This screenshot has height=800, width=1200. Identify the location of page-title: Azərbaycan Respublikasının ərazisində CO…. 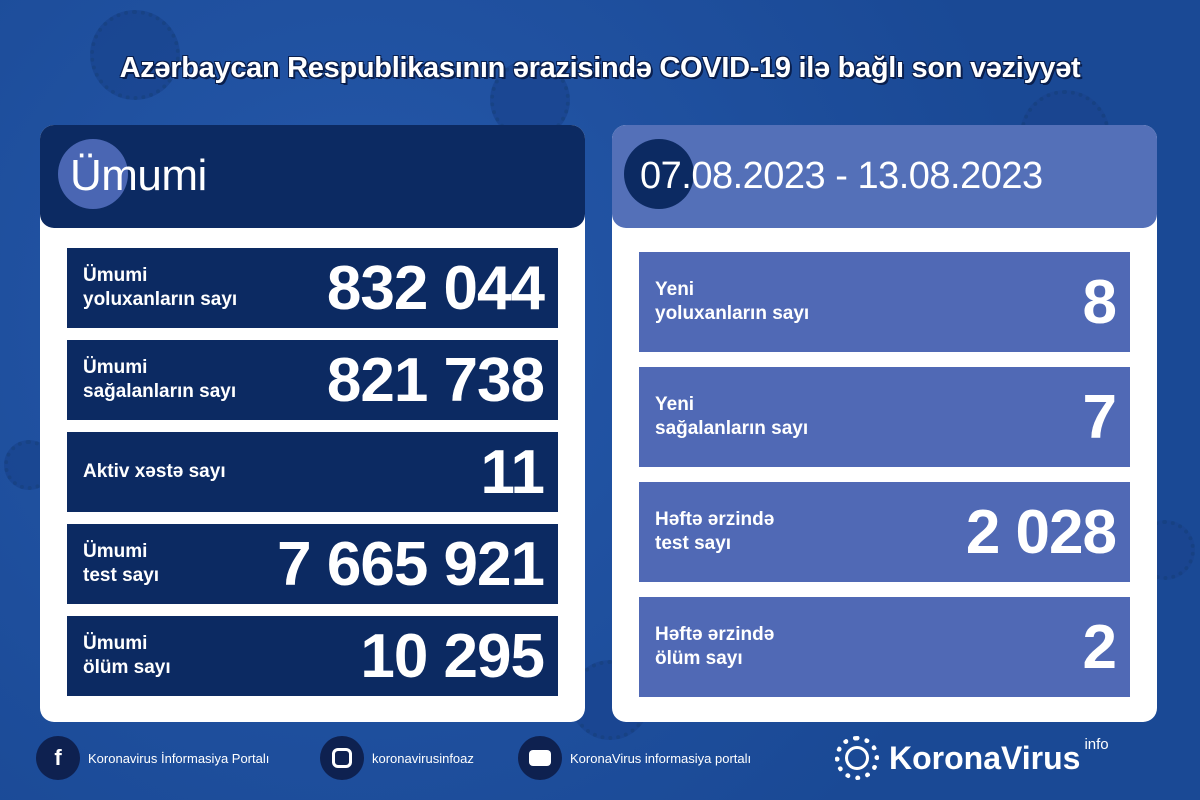
(600, 68).